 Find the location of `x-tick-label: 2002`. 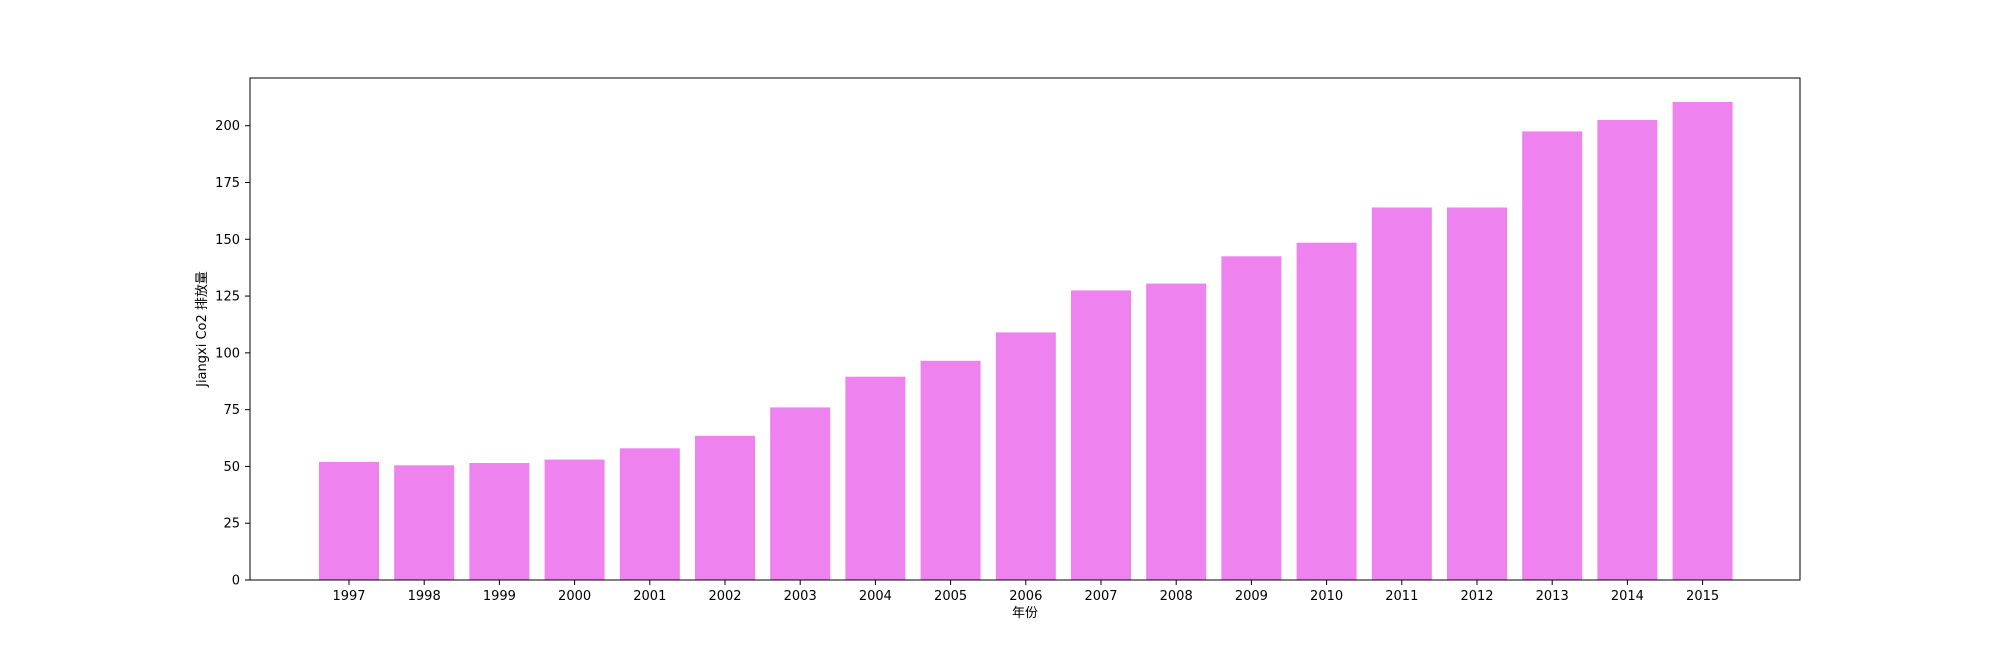

x-tick-label: 2002 is located at coordinates (724, 596).